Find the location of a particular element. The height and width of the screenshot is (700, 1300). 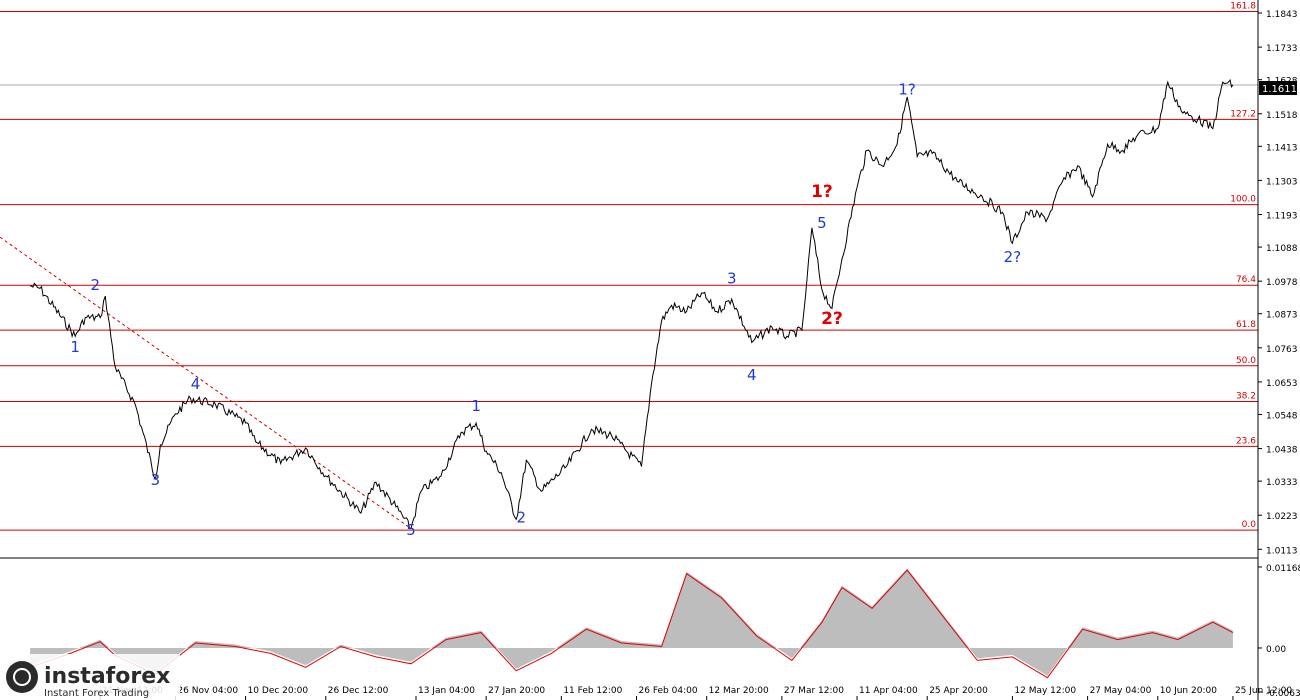

svg-text: instaforex is located at coordinates (107, 676).